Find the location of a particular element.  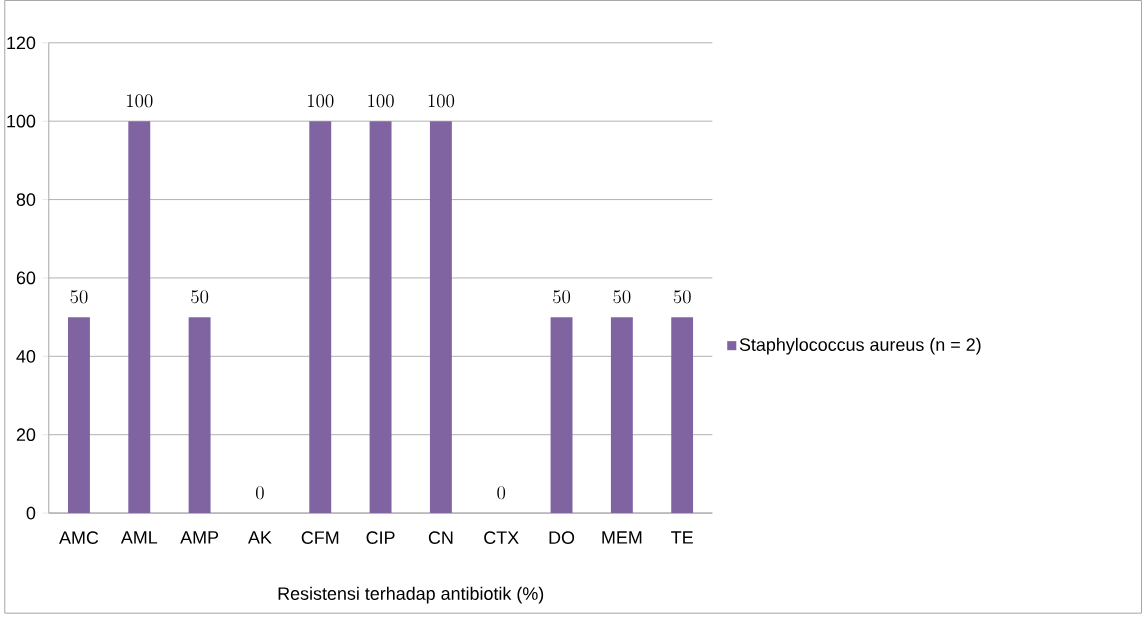

x-tick-label: AK is located at coordinates (260, 537).